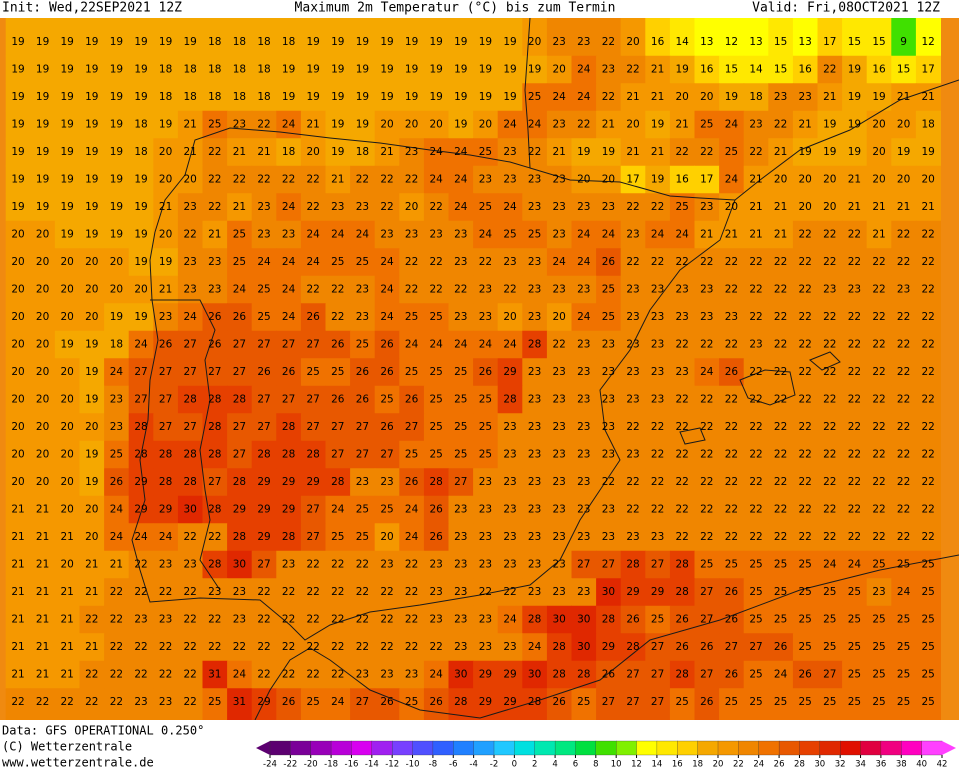  What do you see at coordinates (437, 152) in the screenshot?
I see `temperature-value: 24` at bounding box center [437, 152].